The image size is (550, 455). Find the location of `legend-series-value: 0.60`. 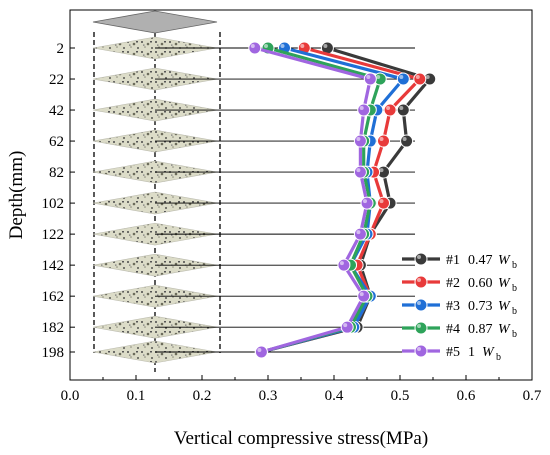

legend-series-value: 0.60 is located at coordinates (480, 283).